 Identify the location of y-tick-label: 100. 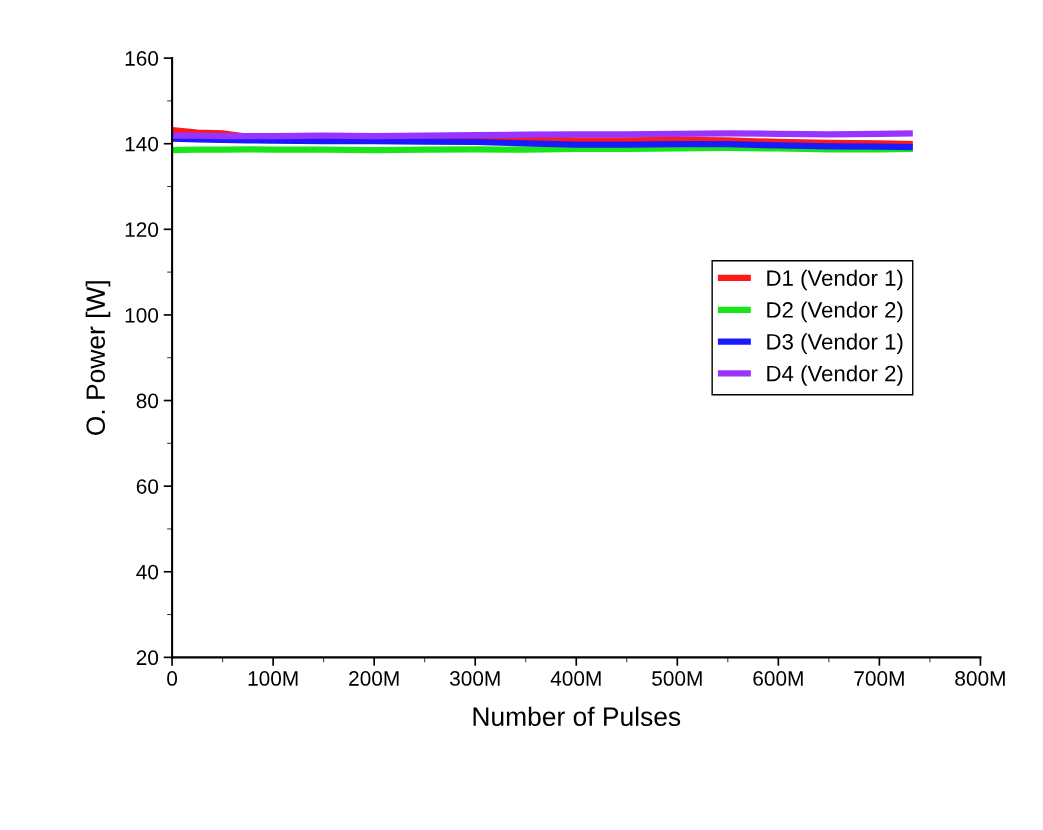
(142, 315).